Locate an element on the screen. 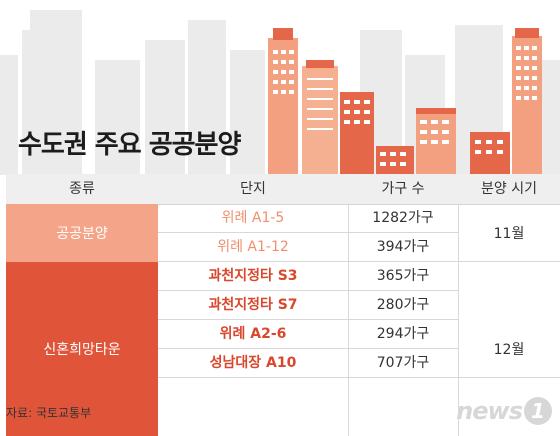 The image size is (560, 436). category-label: 공공분양 is located at coordinates (82, 234).